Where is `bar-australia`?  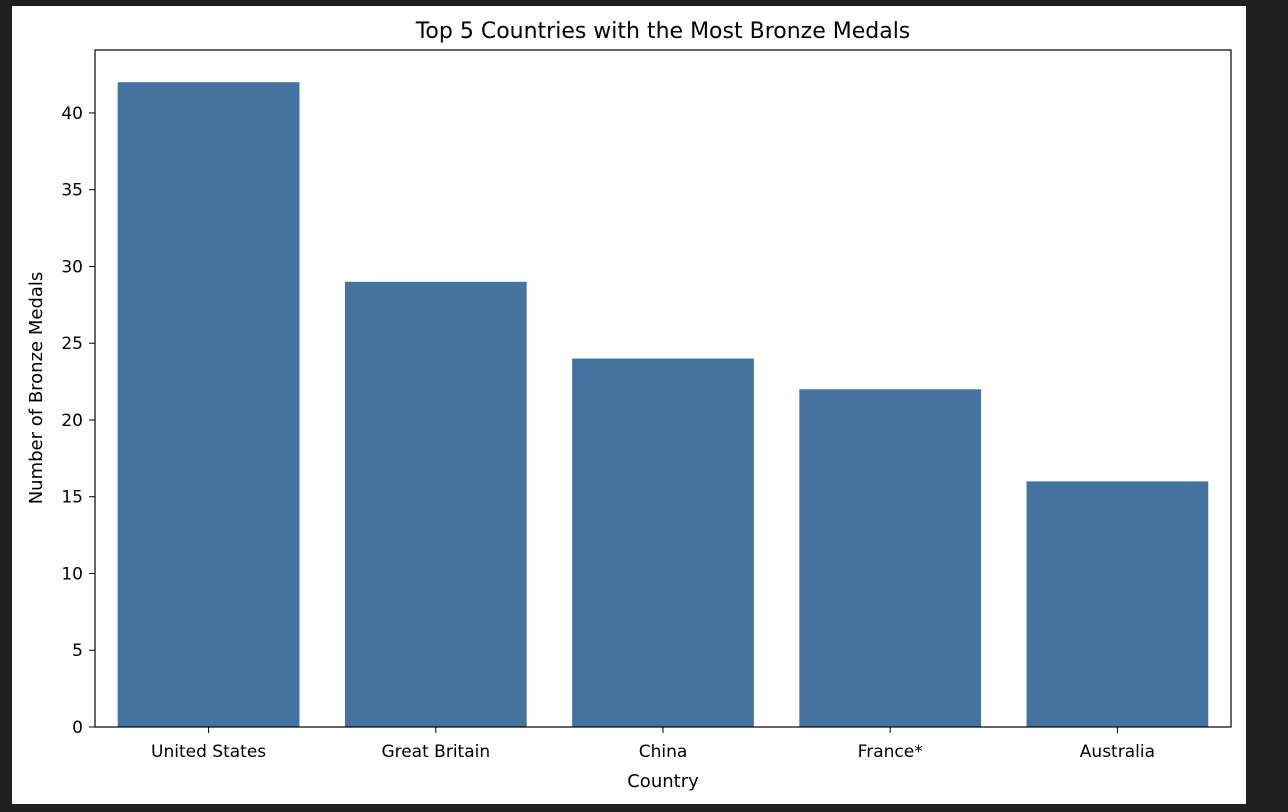
bar-australia is located at coordinates (1117, 604).